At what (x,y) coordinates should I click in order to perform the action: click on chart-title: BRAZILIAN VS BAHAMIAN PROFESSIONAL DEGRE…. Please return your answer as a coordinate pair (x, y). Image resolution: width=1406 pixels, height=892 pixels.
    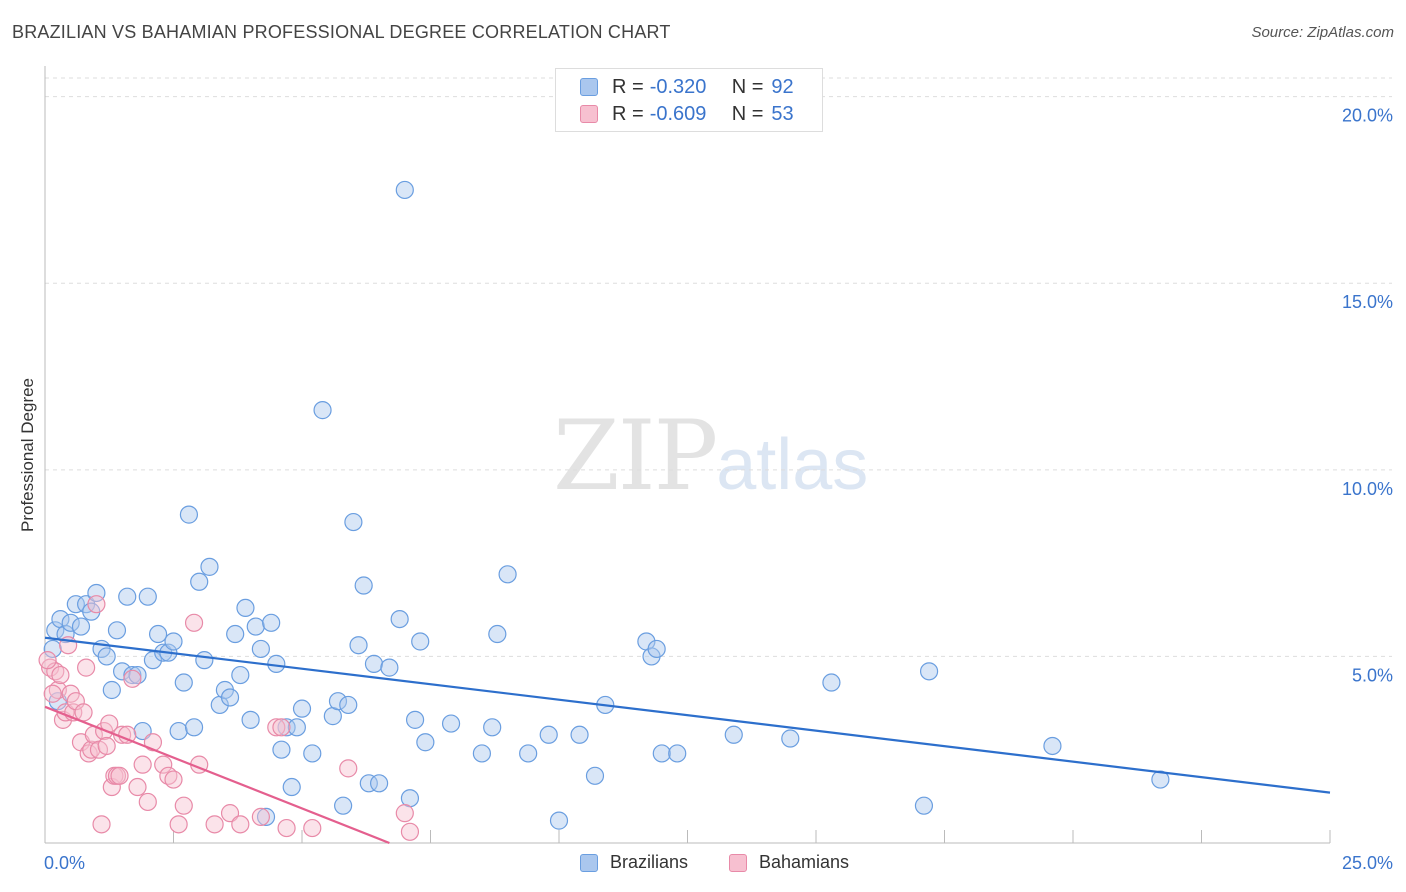
    Looking at the image, I should click on (341, 32).